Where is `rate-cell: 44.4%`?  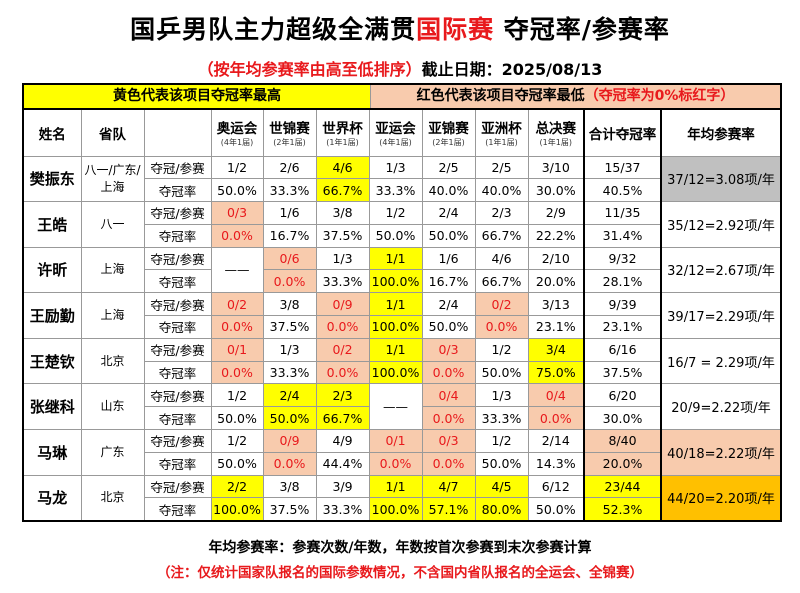 rate-cell: 44.4% is located at coordinates (342, 463).